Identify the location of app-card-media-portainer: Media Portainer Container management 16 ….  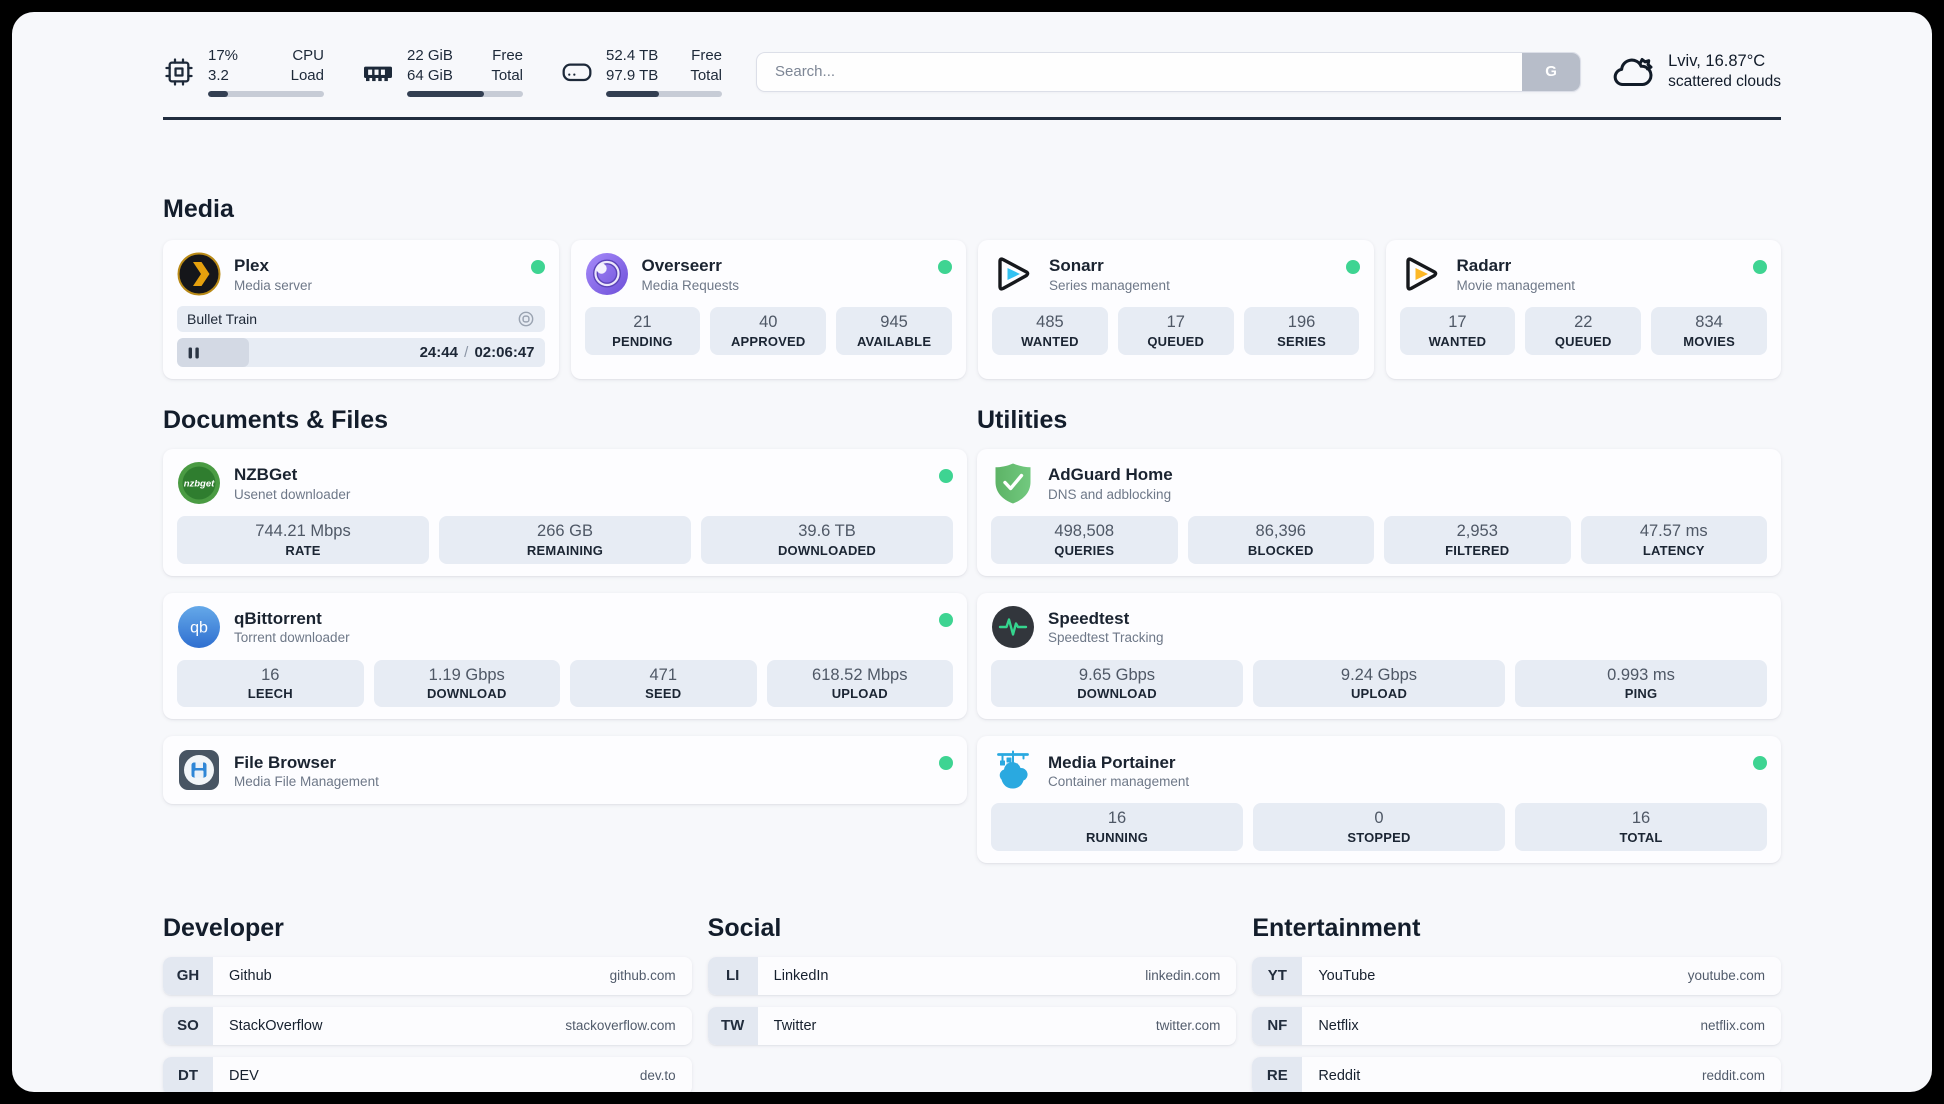
(1379, 799).